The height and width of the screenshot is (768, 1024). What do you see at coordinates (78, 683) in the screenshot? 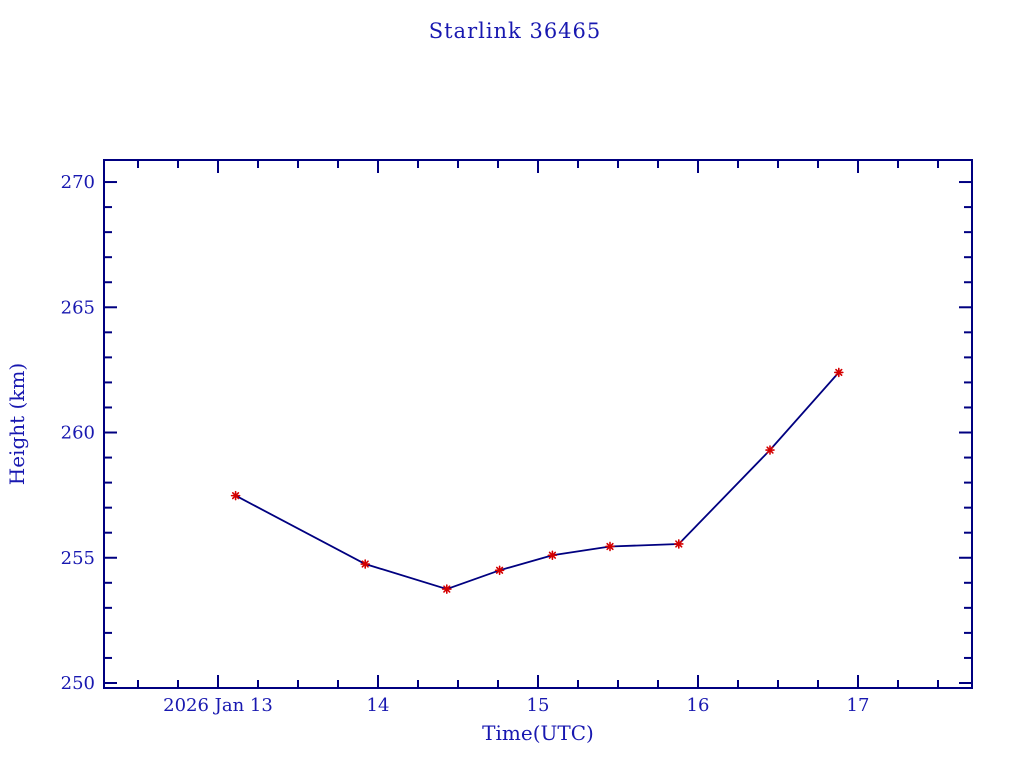
I see `y-tick-label: 250` at bounding box center [78, 683].